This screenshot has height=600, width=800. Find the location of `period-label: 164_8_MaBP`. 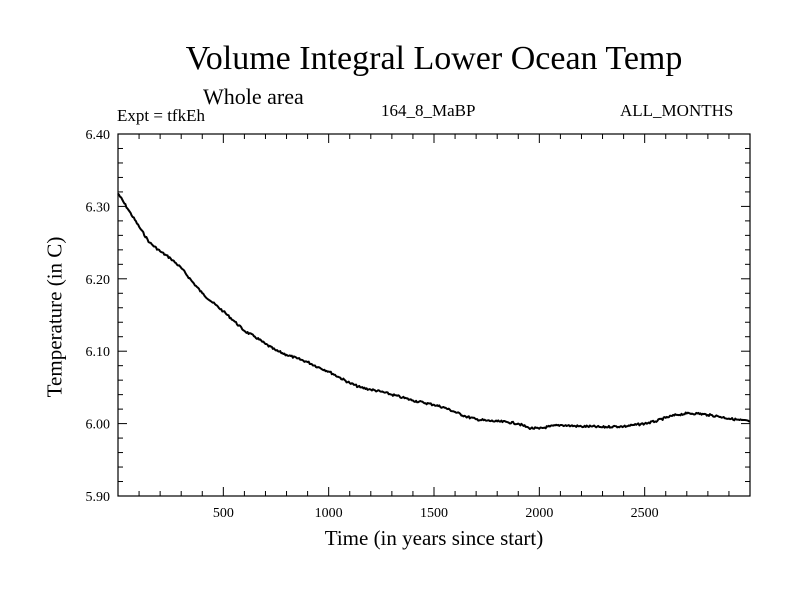

period-label: 164_8_MaBP is located at coordinates (428, 110).